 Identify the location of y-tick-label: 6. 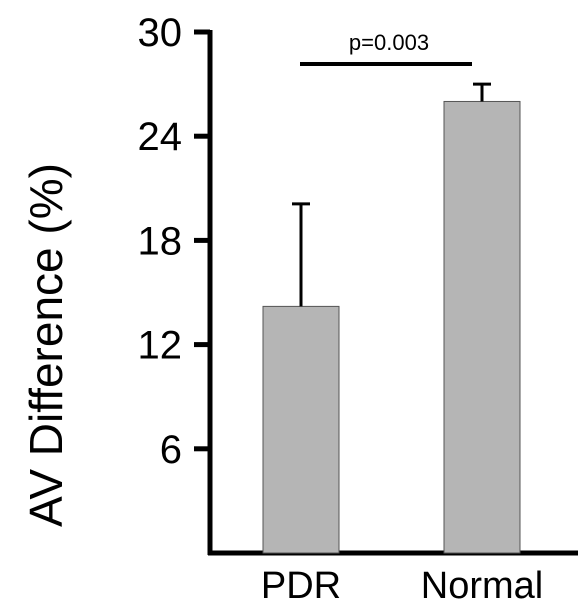
(171, 450).